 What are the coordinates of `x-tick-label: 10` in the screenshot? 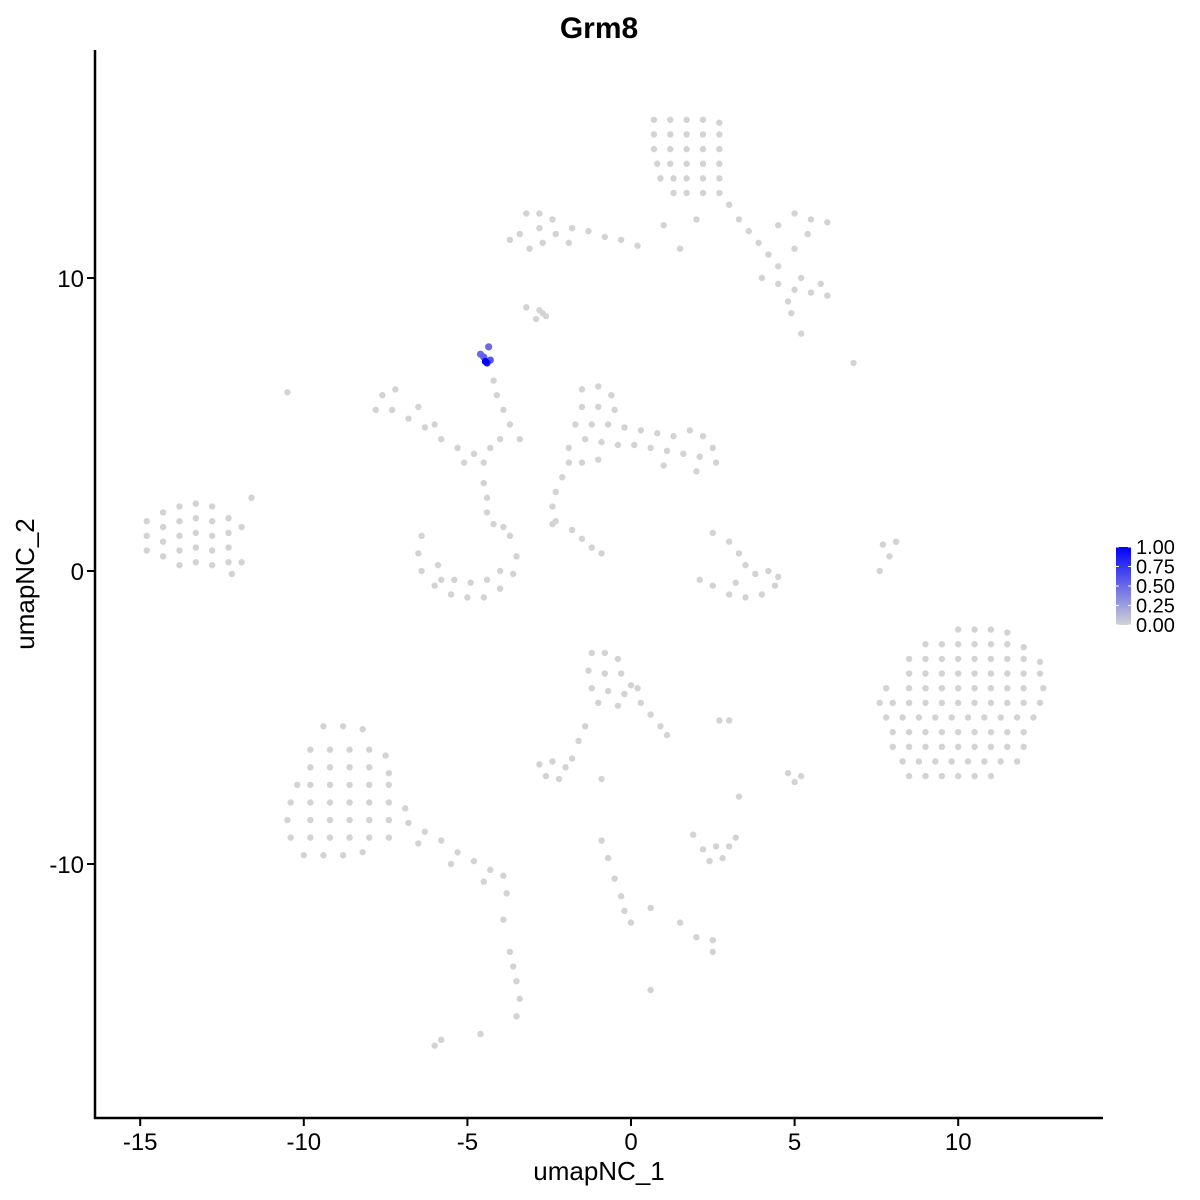 It's located at (958, 1142).